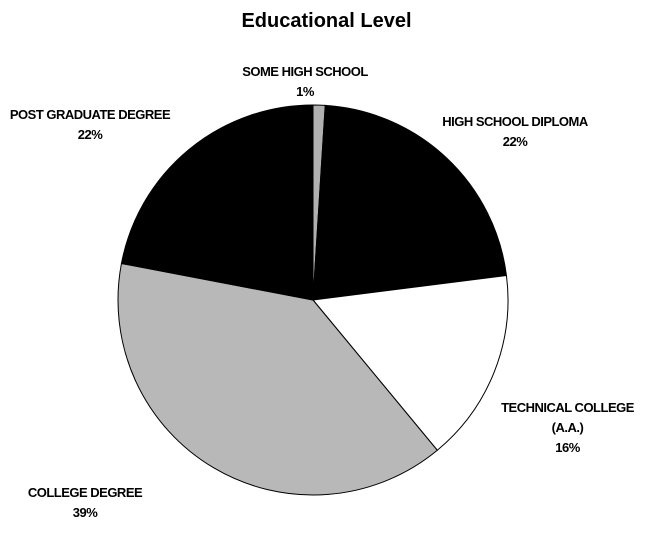  Describe the element at coordinates (85, 503) in the screenshot. I see `slice-label: COLLEGE DEGREE 39%` at that location.